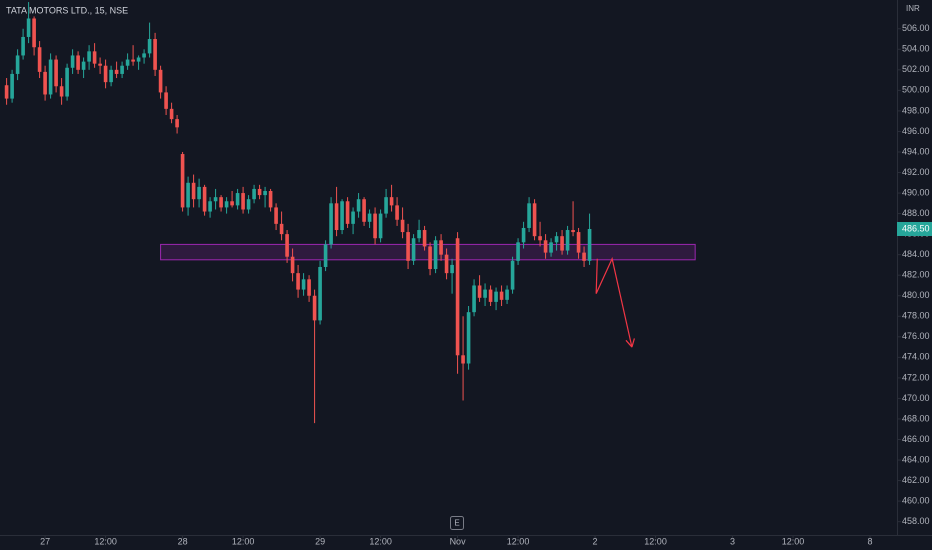  I want to click on x-tick-label: 2, so click(595, 541).